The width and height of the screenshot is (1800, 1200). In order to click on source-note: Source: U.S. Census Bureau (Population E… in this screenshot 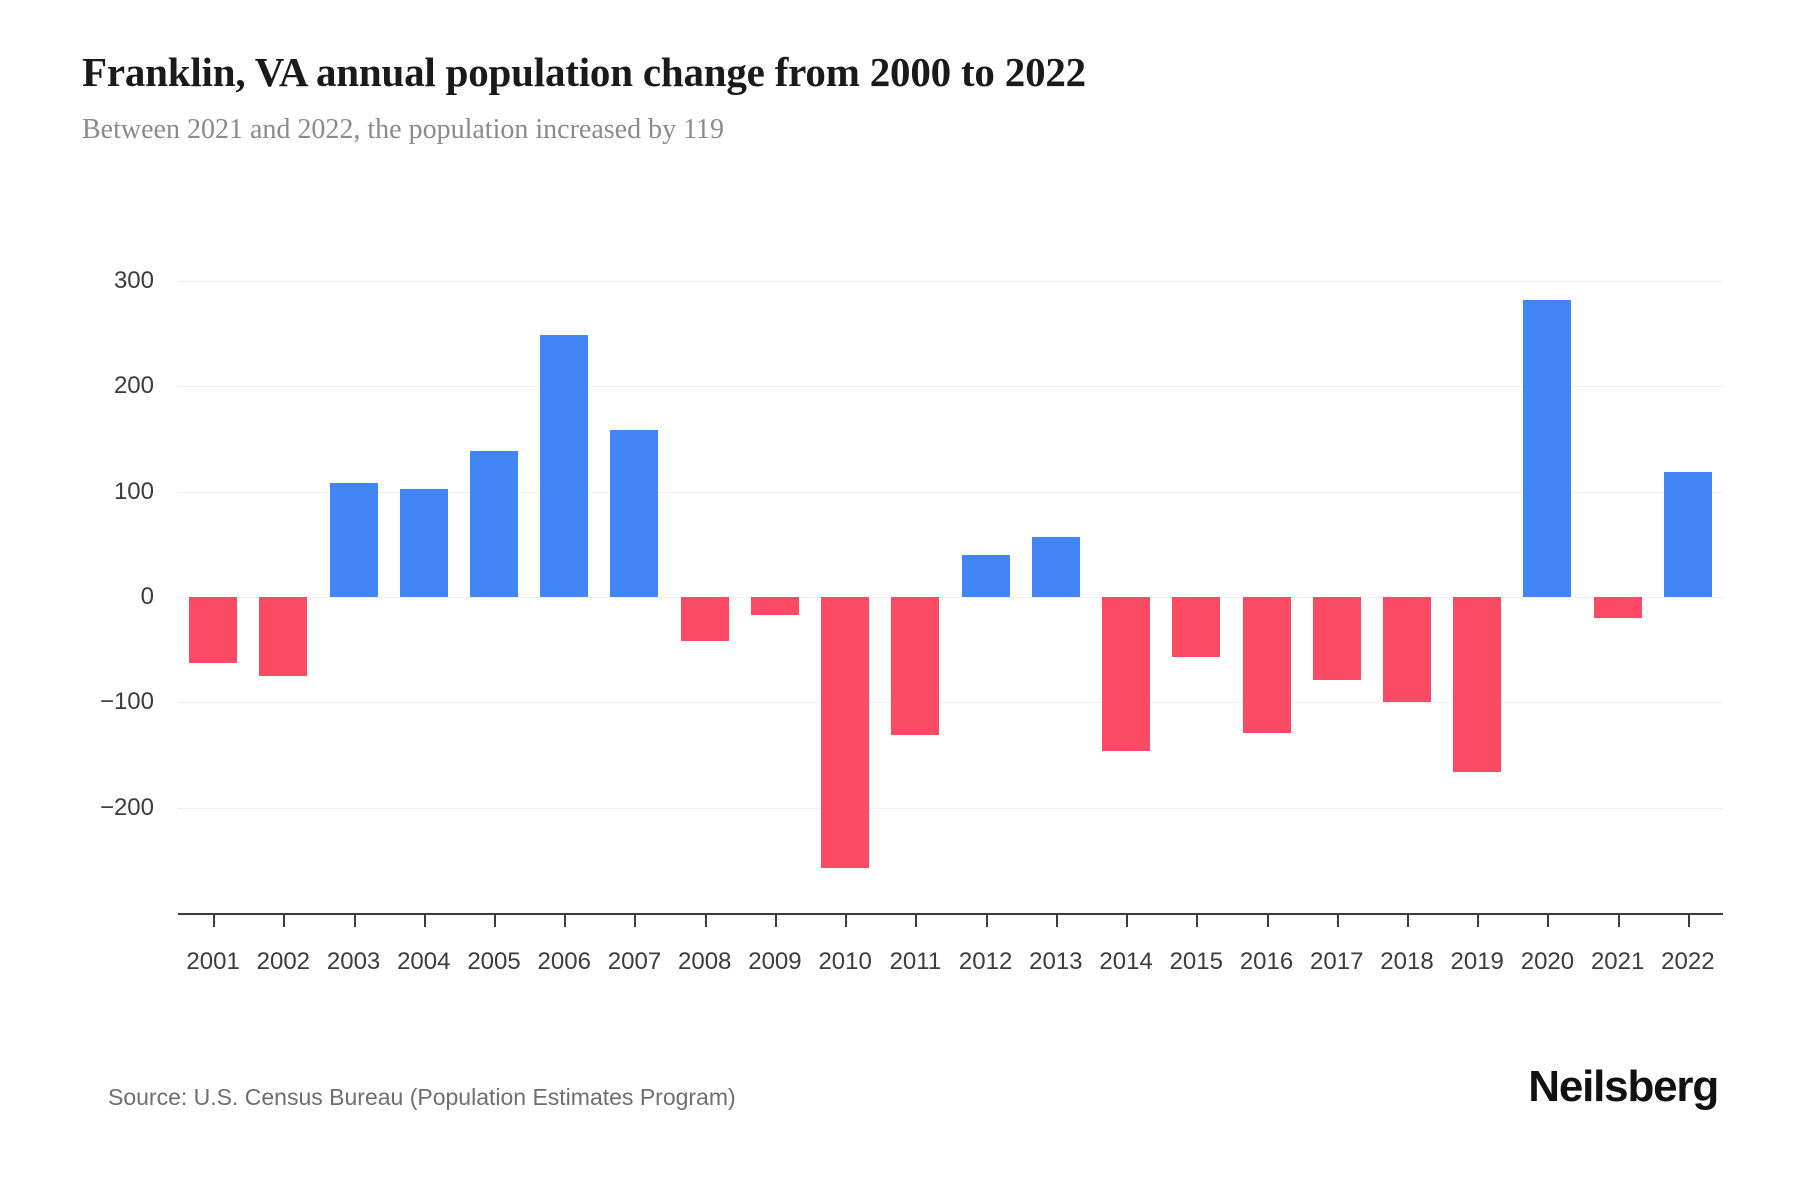, I will do `click(422, 1097)`.